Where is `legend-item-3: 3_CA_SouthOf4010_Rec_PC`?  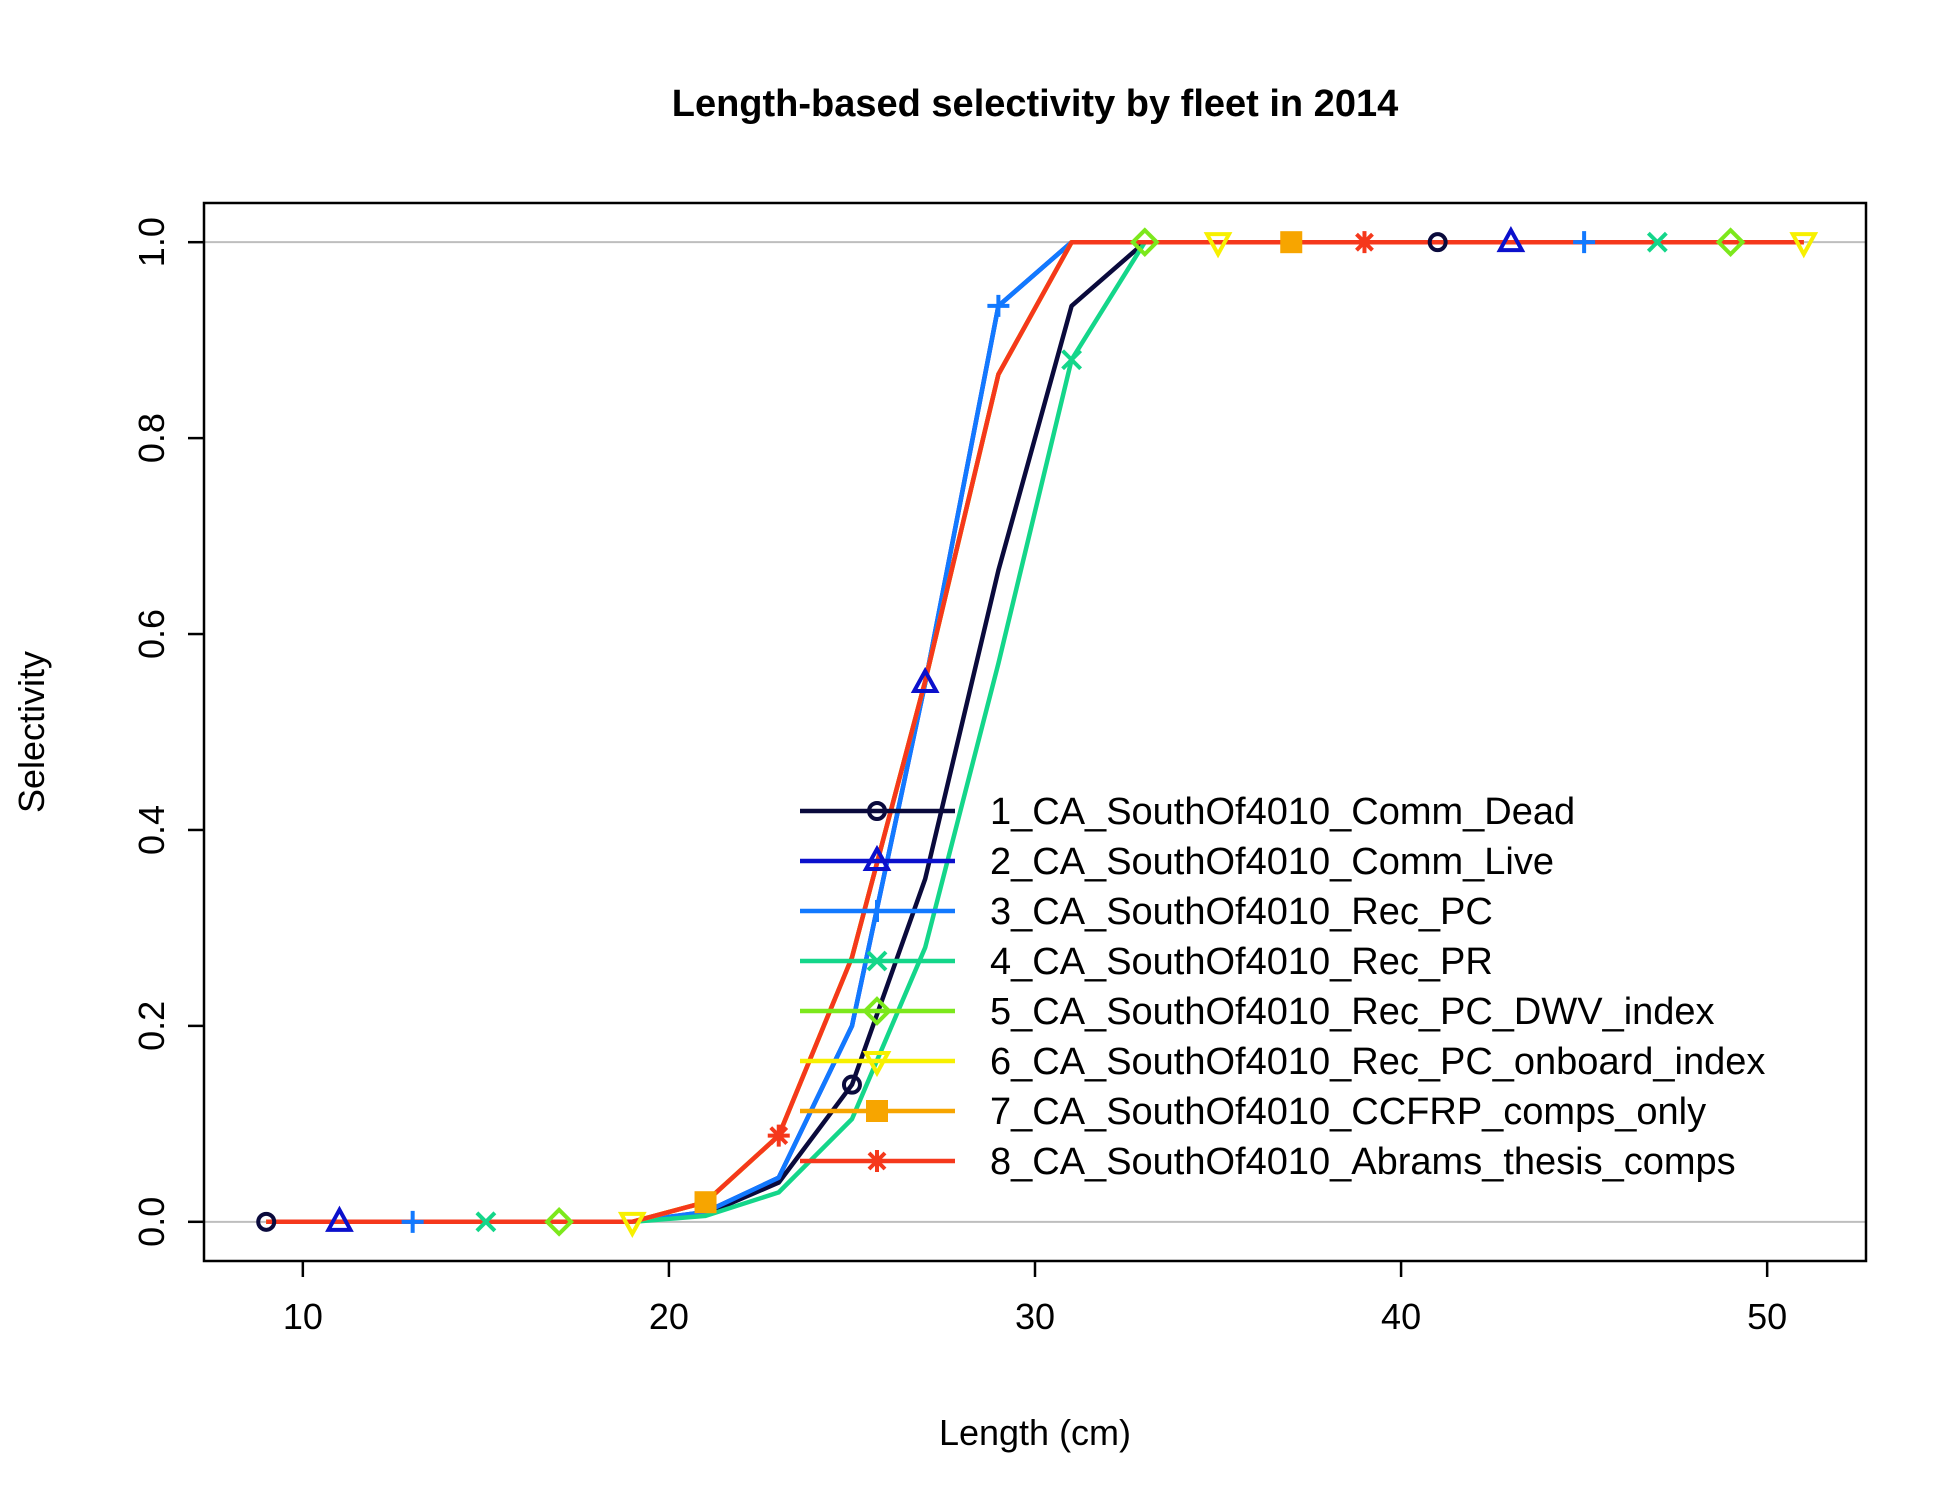 legend-item-3: 3_CA_SouthOf4010_Rec_PC is located at coordinates (1146, 912).